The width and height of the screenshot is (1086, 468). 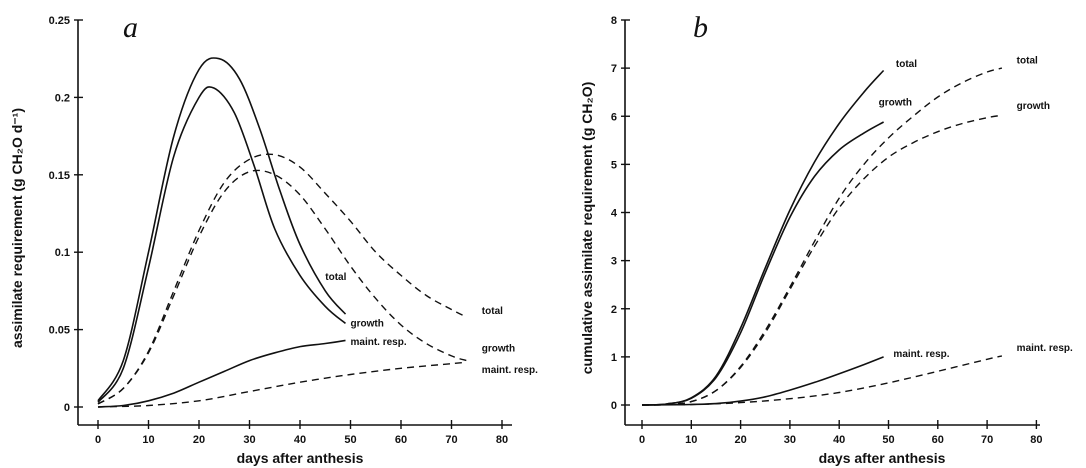 I want to click on panel-letter-b: b, so click(x=700, y=27).